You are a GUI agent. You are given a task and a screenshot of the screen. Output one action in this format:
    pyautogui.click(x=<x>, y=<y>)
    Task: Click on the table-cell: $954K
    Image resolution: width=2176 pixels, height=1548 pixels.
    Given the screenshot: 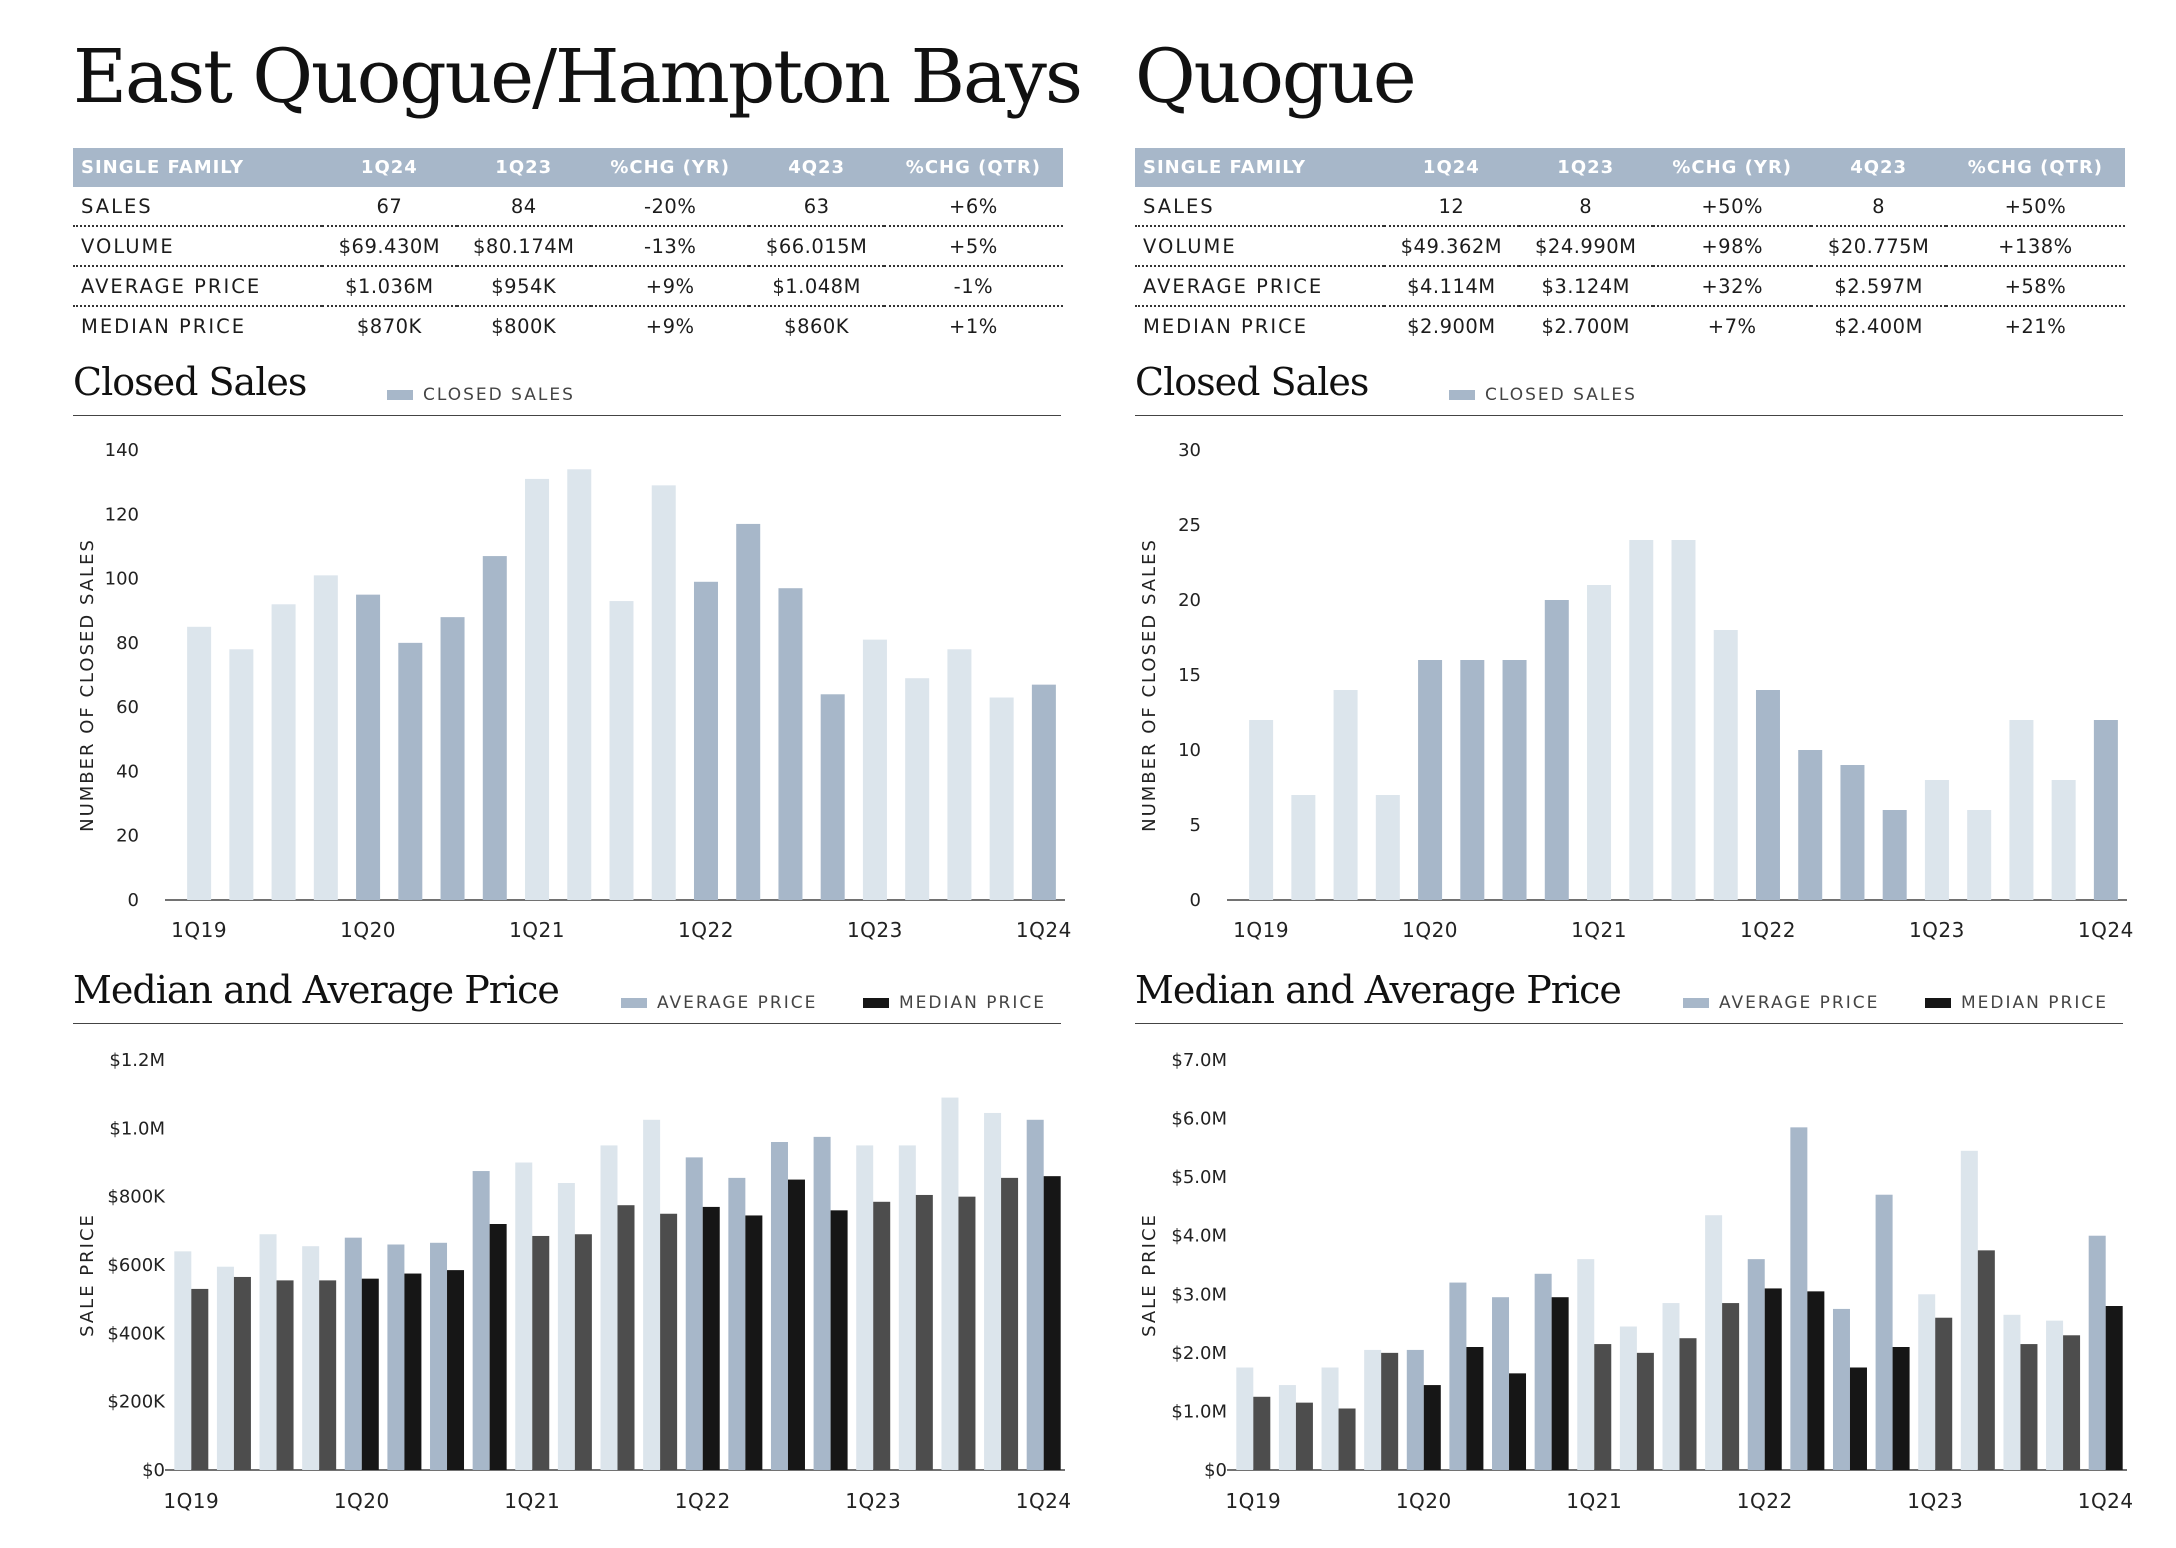 What is the action you would take?
    pyautogui.click(x=523, y=286)
    